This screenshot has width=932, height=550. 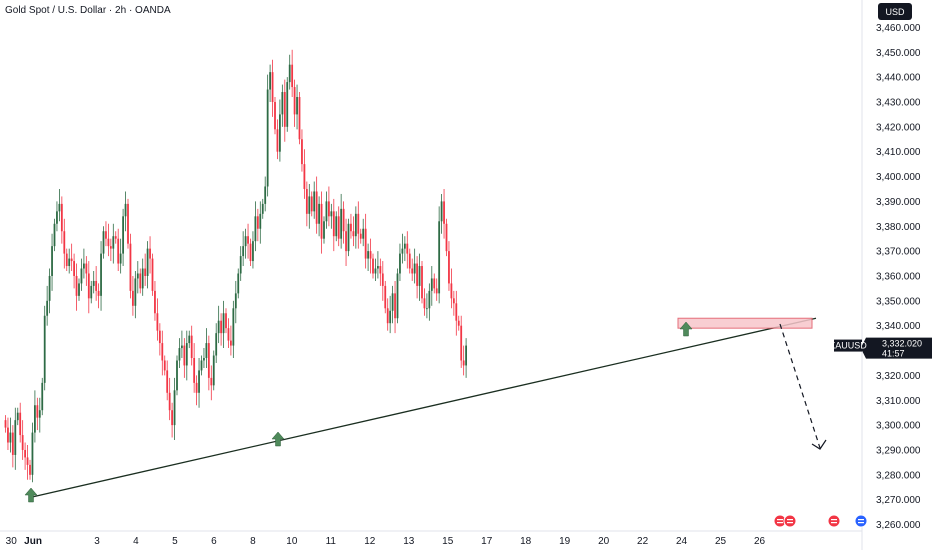 I want to click on x-tick-label: 15, so click(x=448, y=541).